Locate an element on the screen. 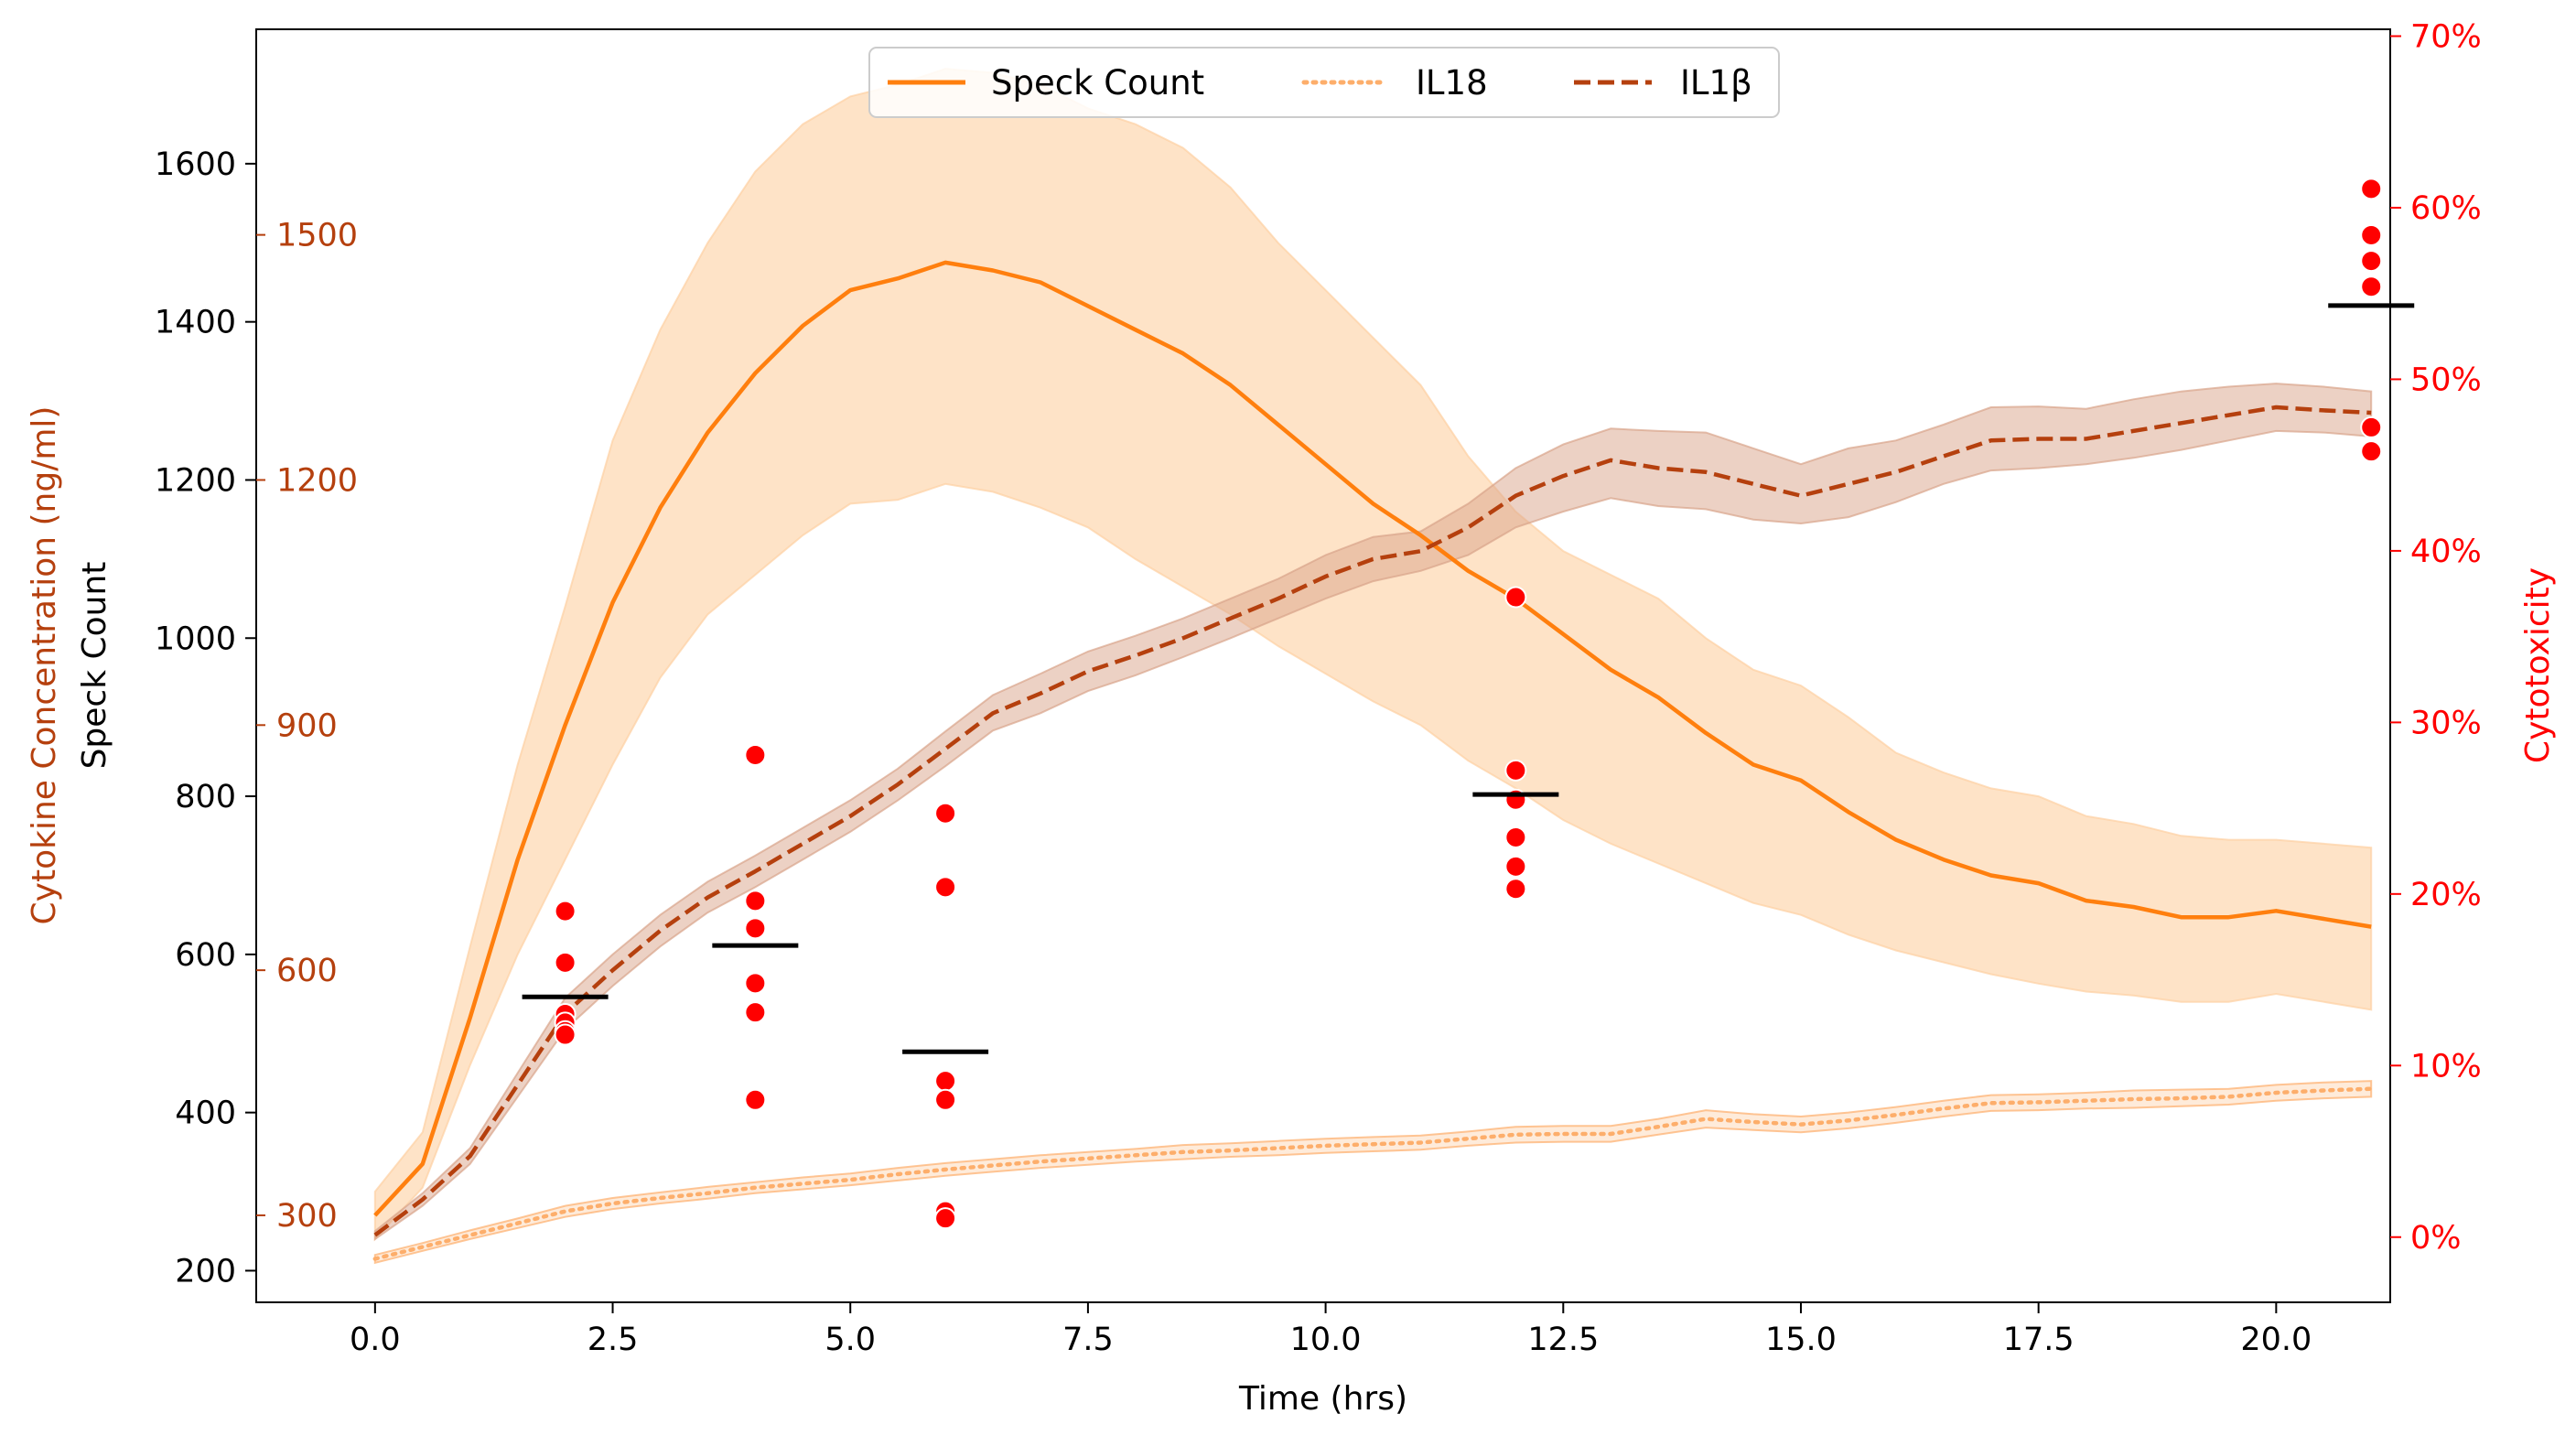 This screenshot has width=2576, height=1446. x-tick-label: 0.0 is located at coordinates (375, 1340).